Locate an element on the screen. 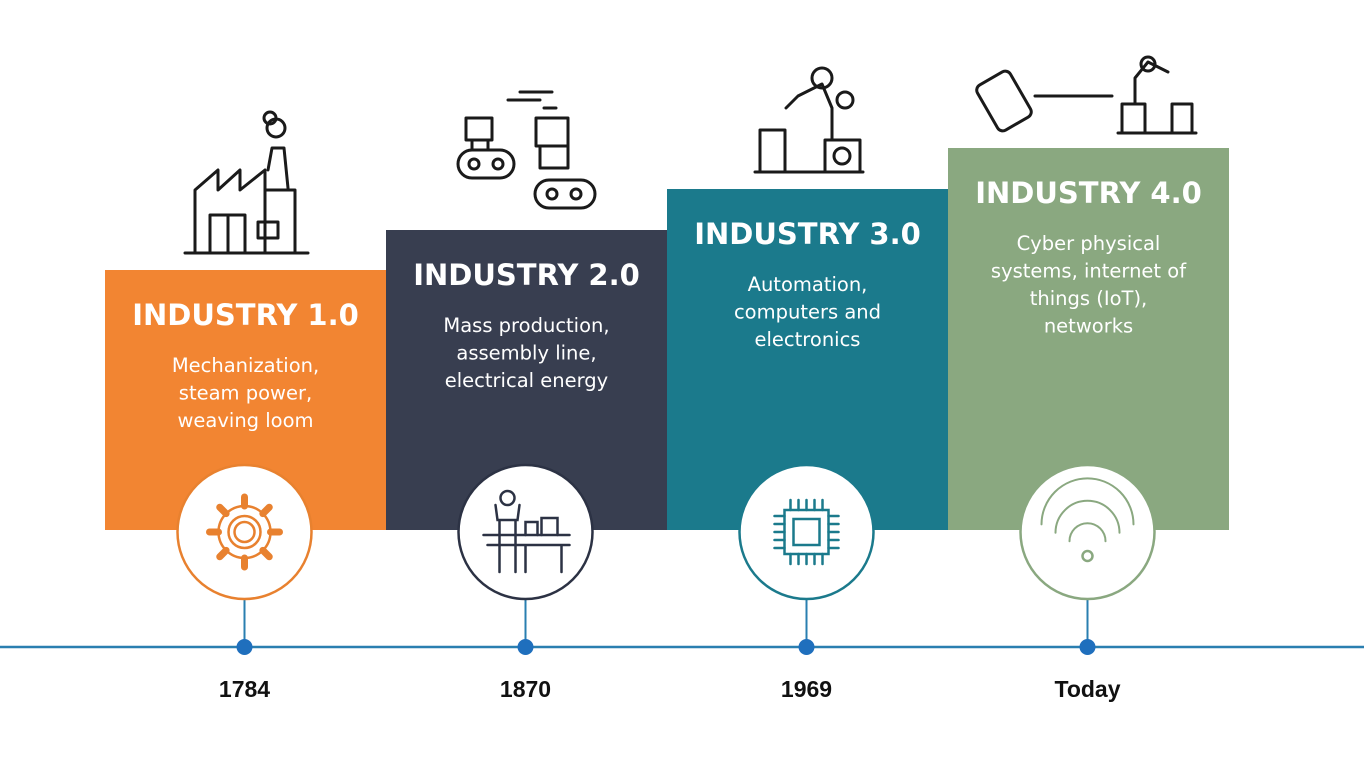 This screenshot has width=1364, height=767. chip-pin is located at coordinates (806, 532).